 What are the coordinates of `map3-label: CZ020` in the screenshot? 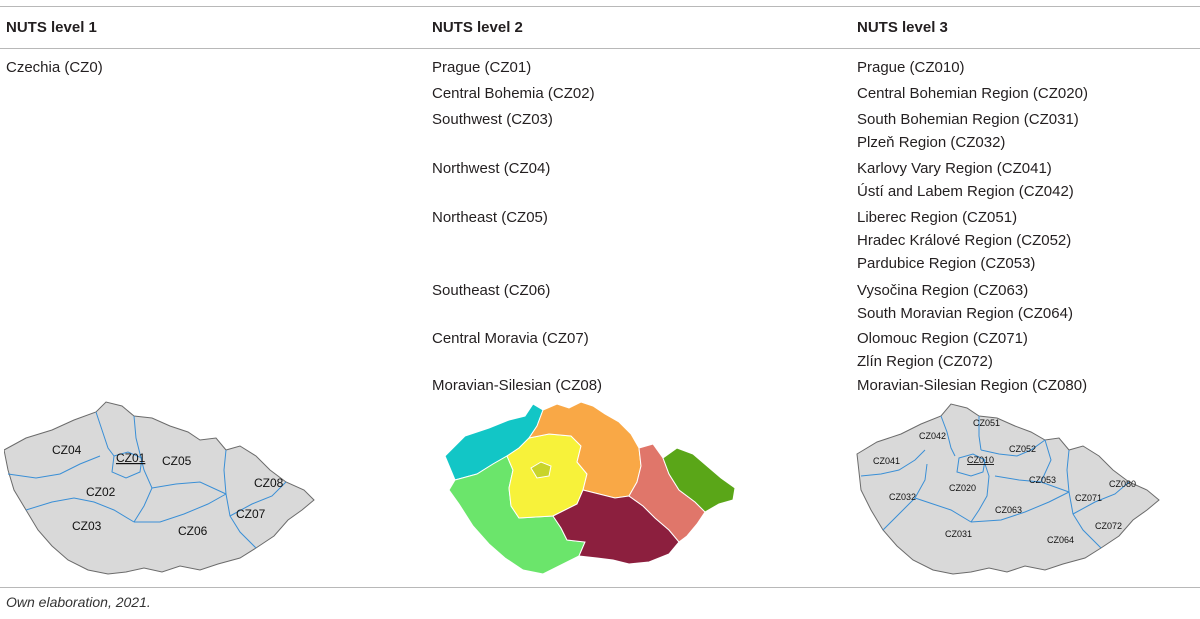 It's located at (962, 488).